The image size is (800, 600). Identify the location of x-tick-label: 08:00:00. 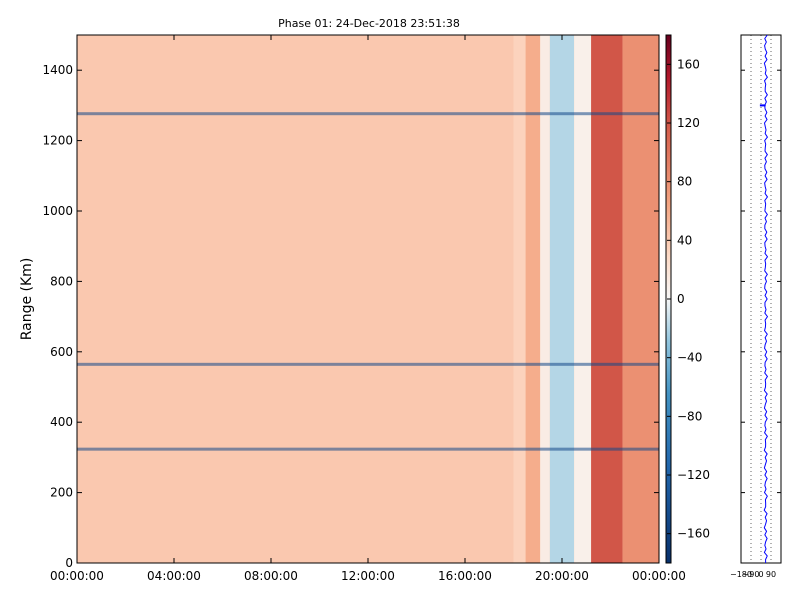
(271, 576).